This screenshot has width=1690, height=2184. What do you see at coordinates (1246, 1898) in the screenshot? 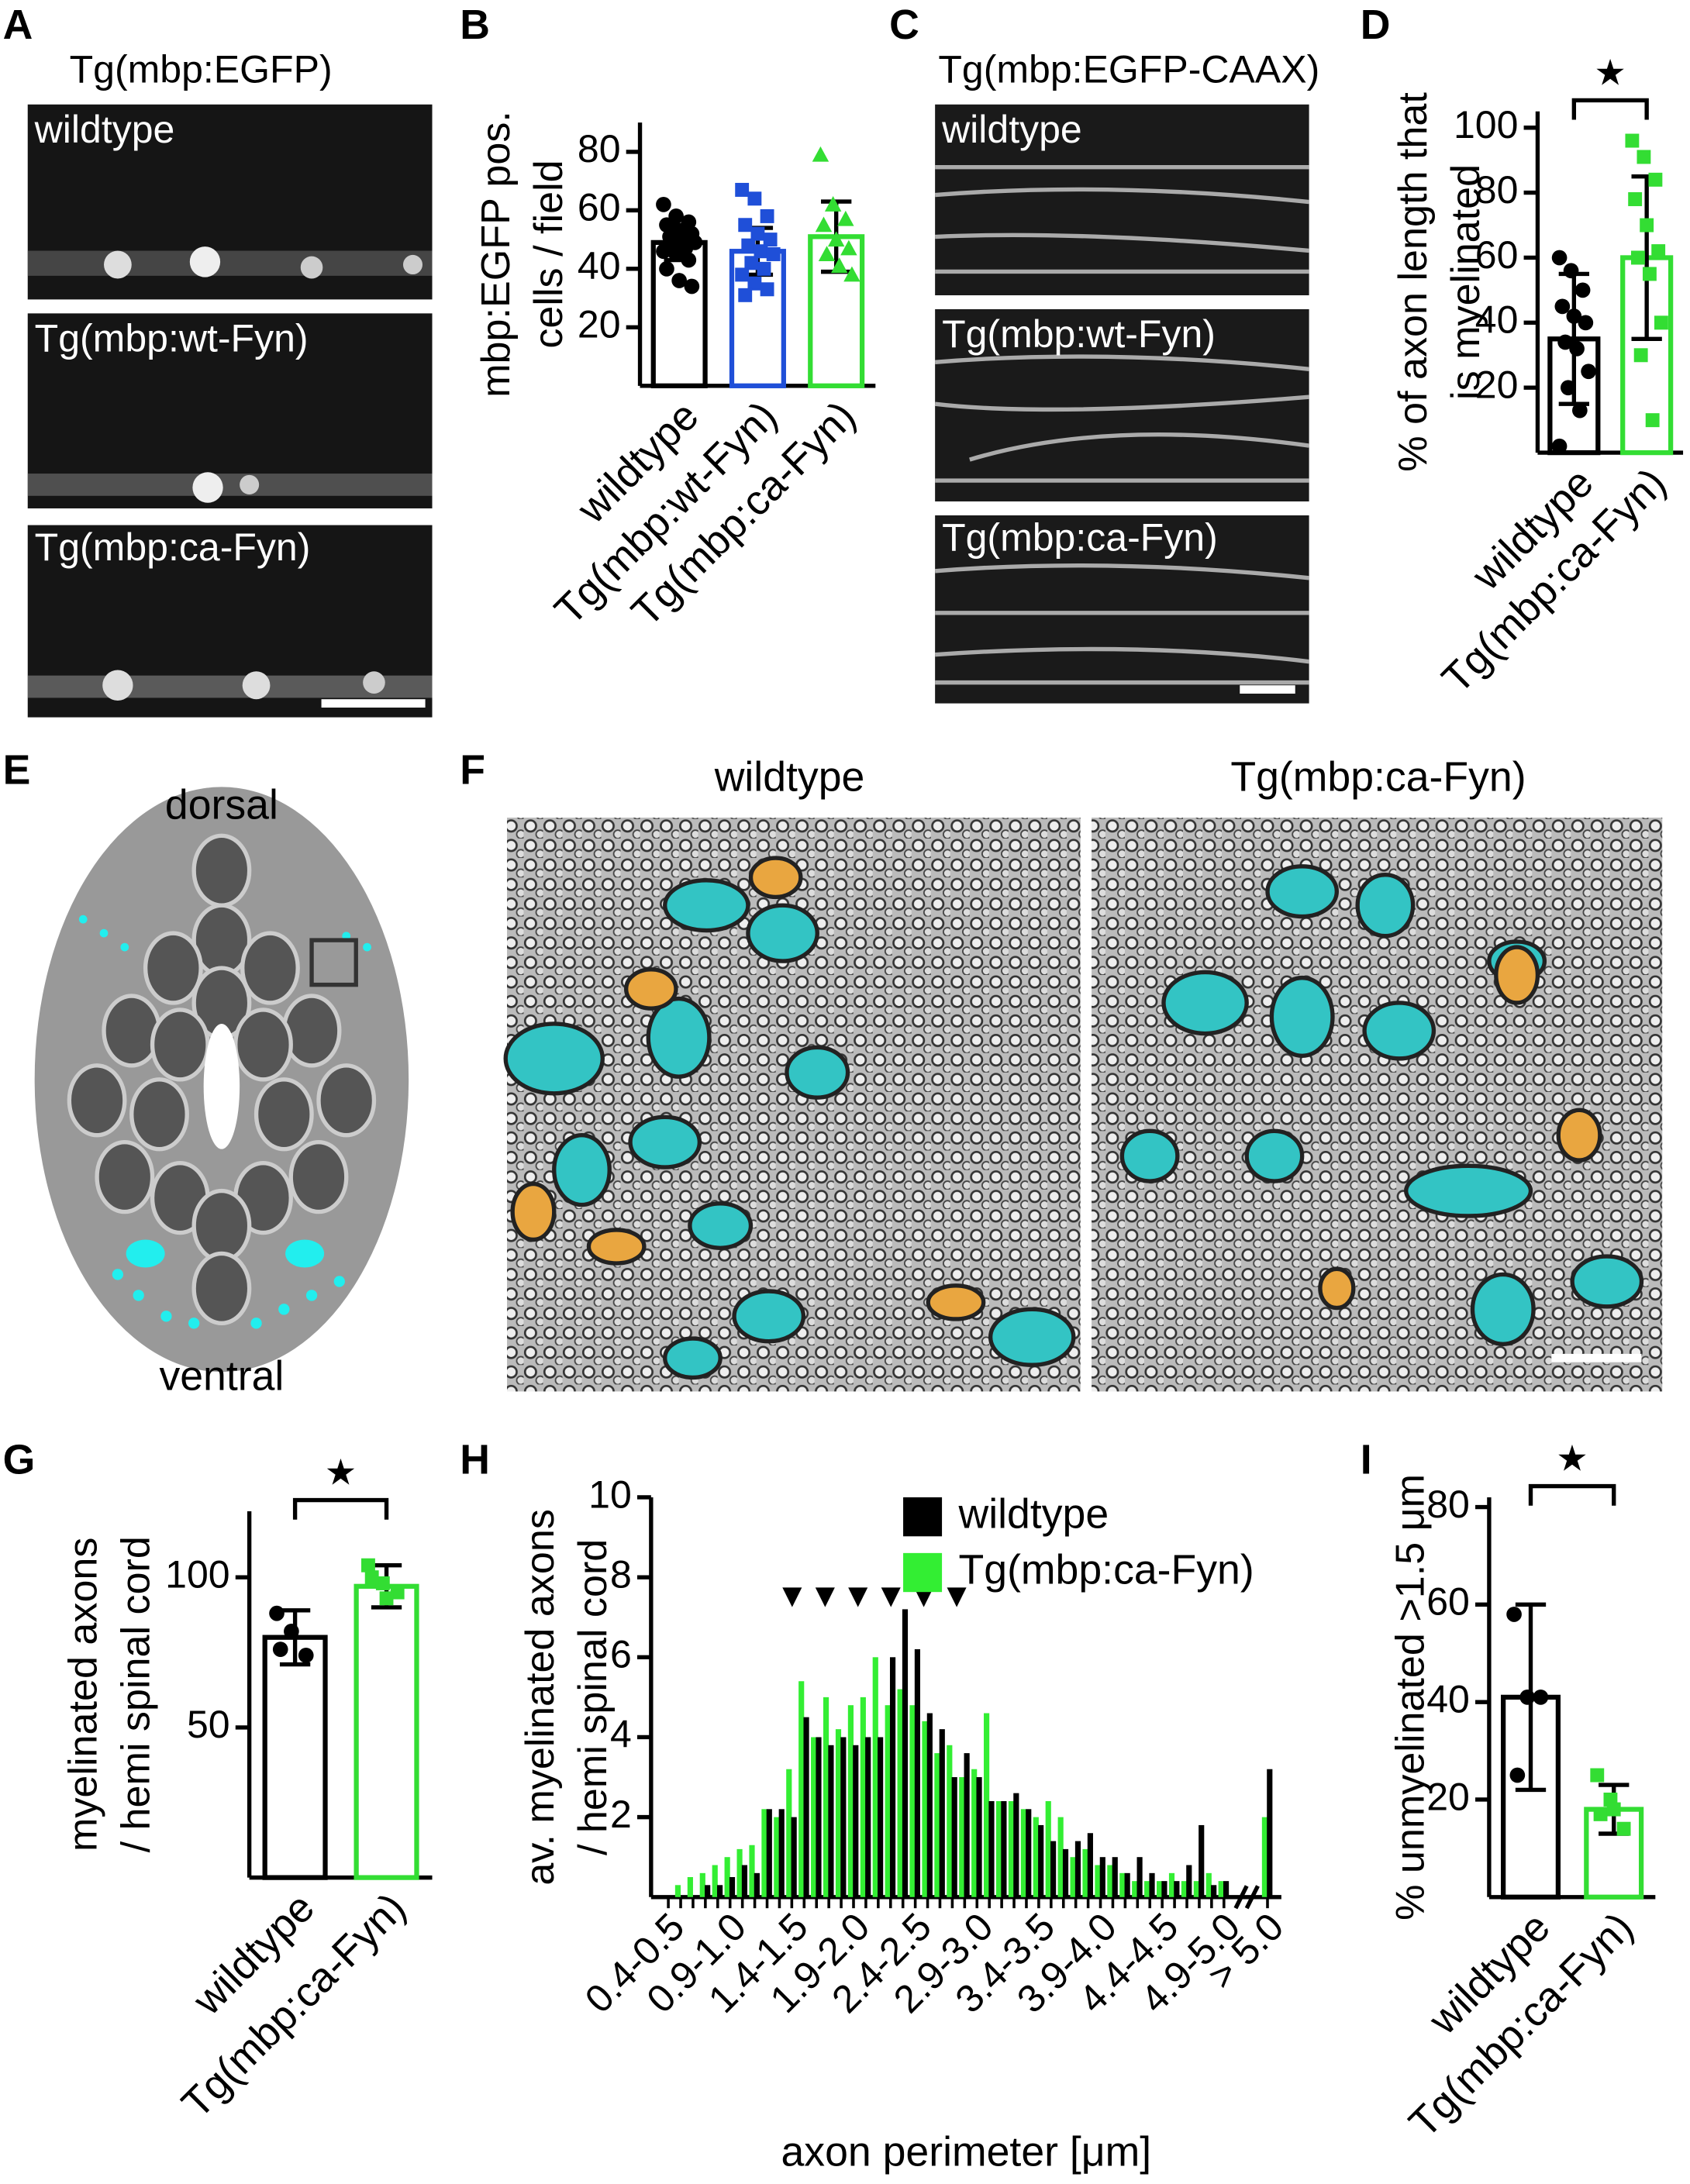
I see `axis-break` at bounding box center [1246, 1898].